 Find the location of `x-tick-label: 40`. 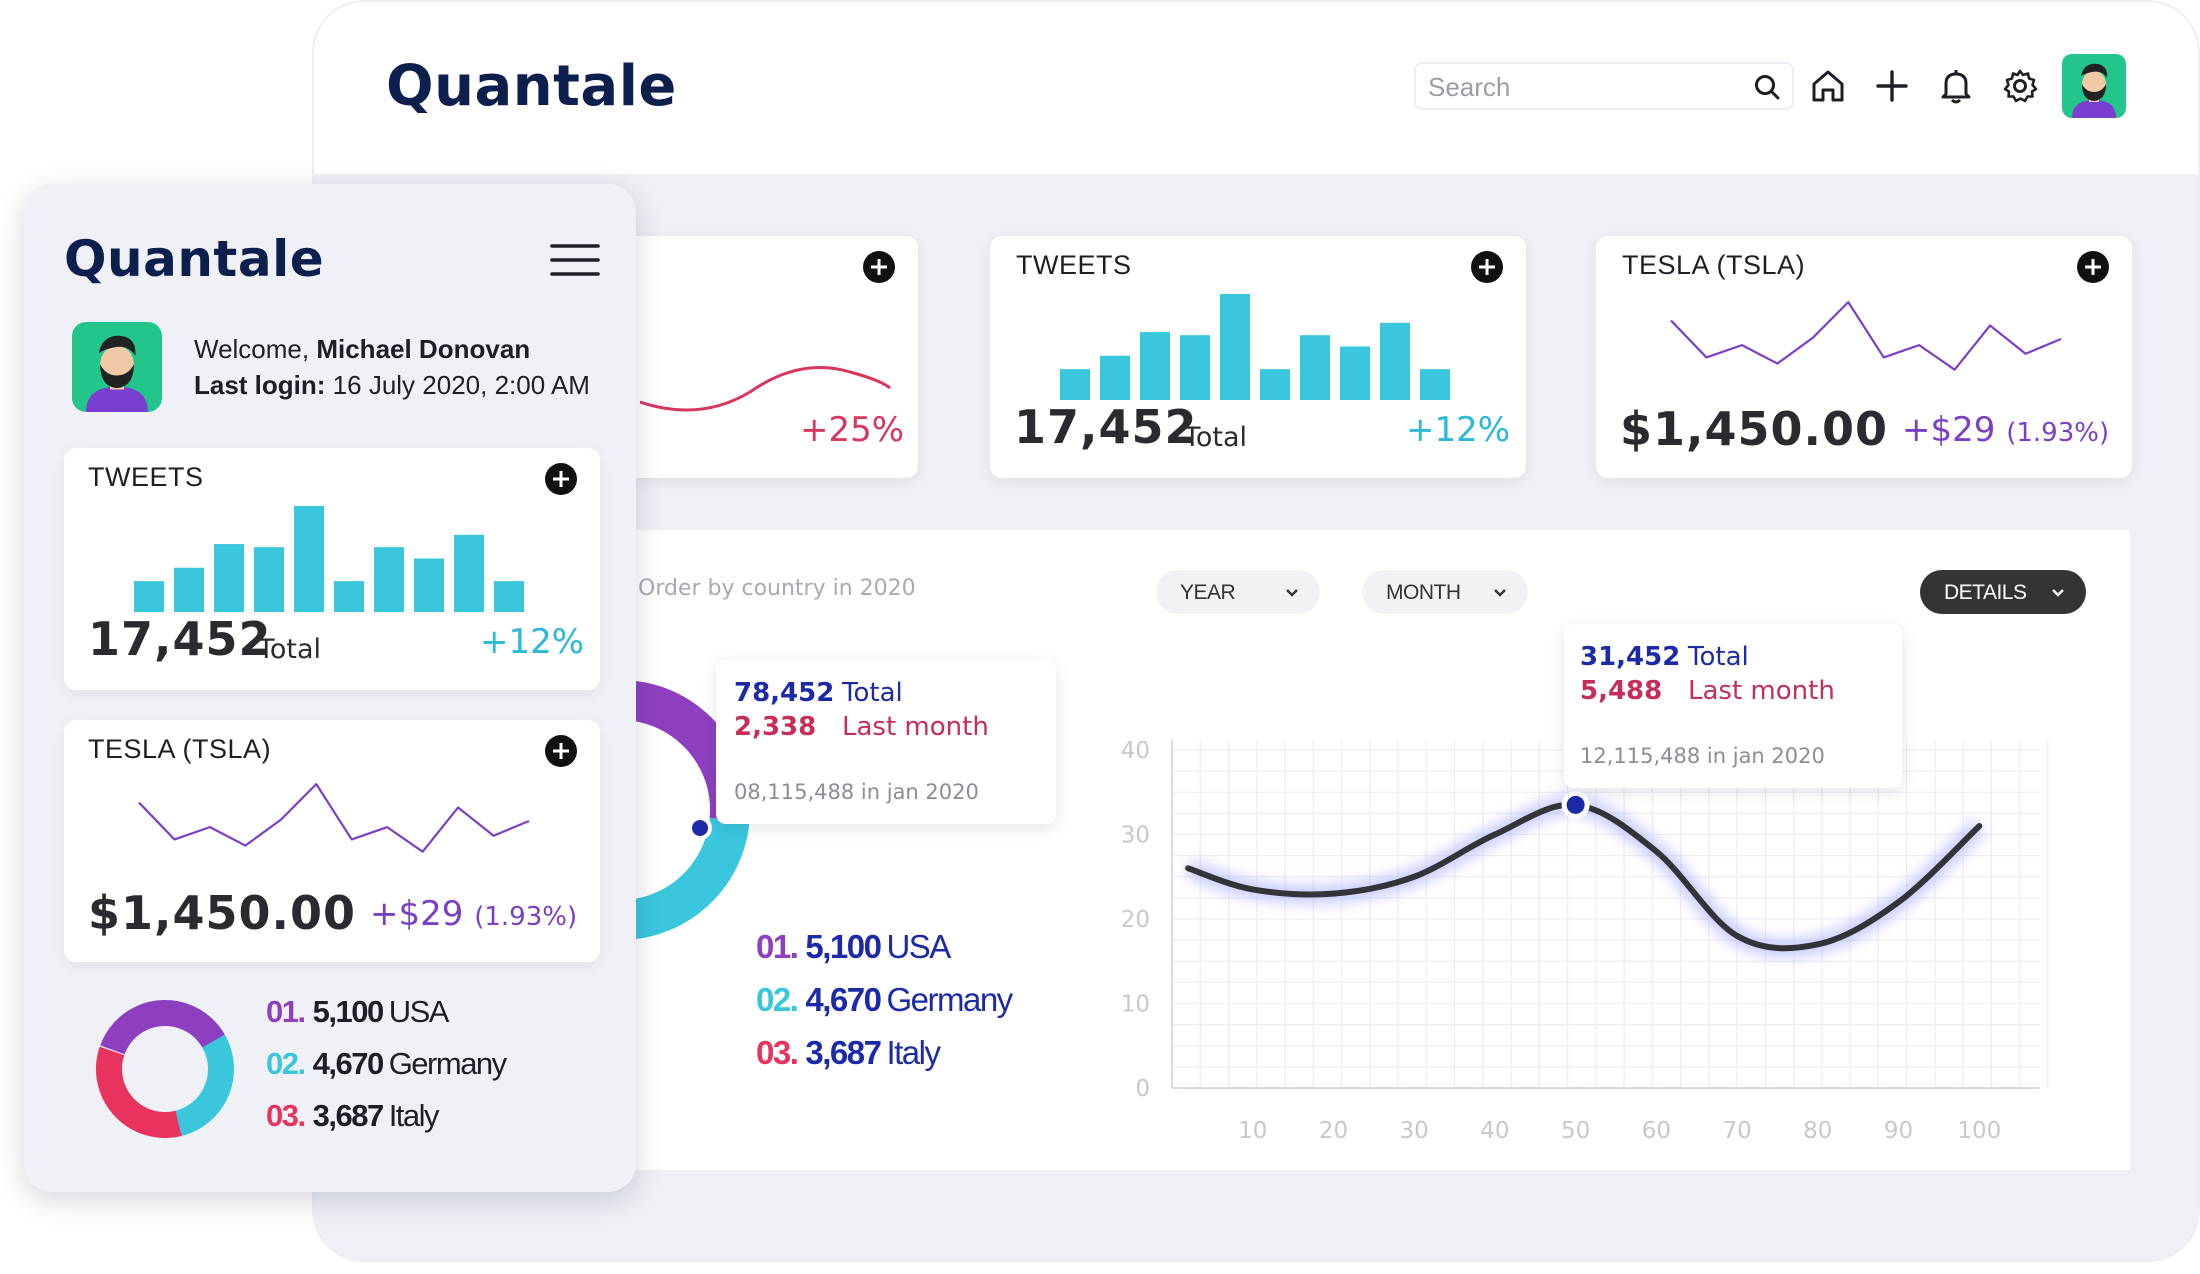

x-tick-label: 40 is located at coordinates (1494, 1131).